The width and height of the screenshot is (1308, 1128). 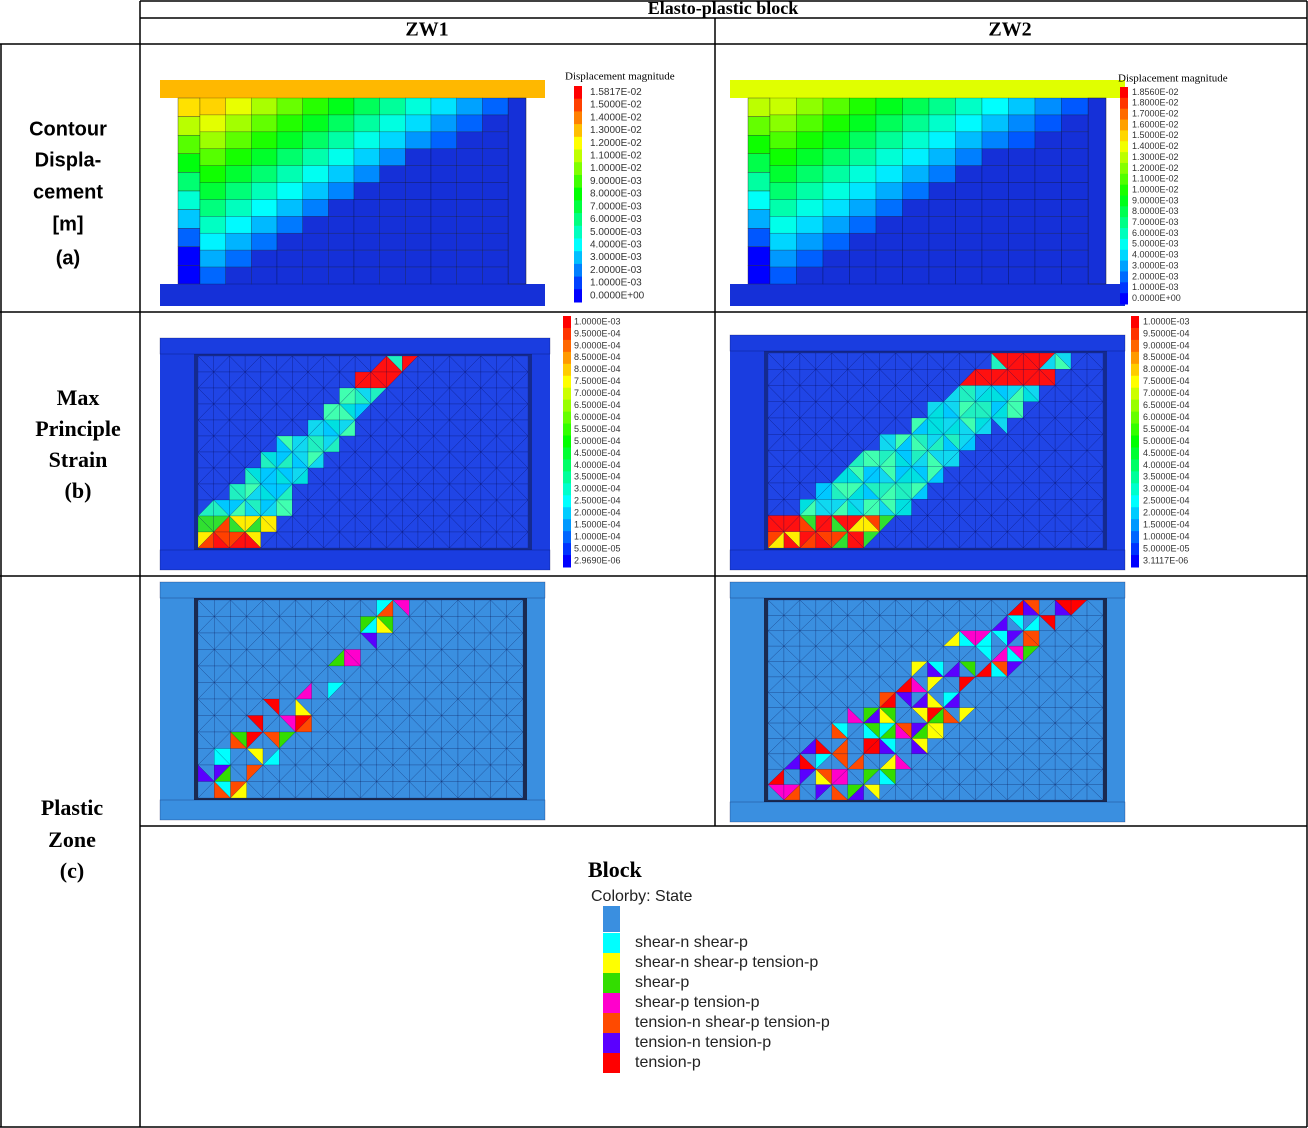 What do you see at coordinates (597, 333) in the screenshot?
I see `legend-label: 9.5000E-04` at bounding box center [597, 333].